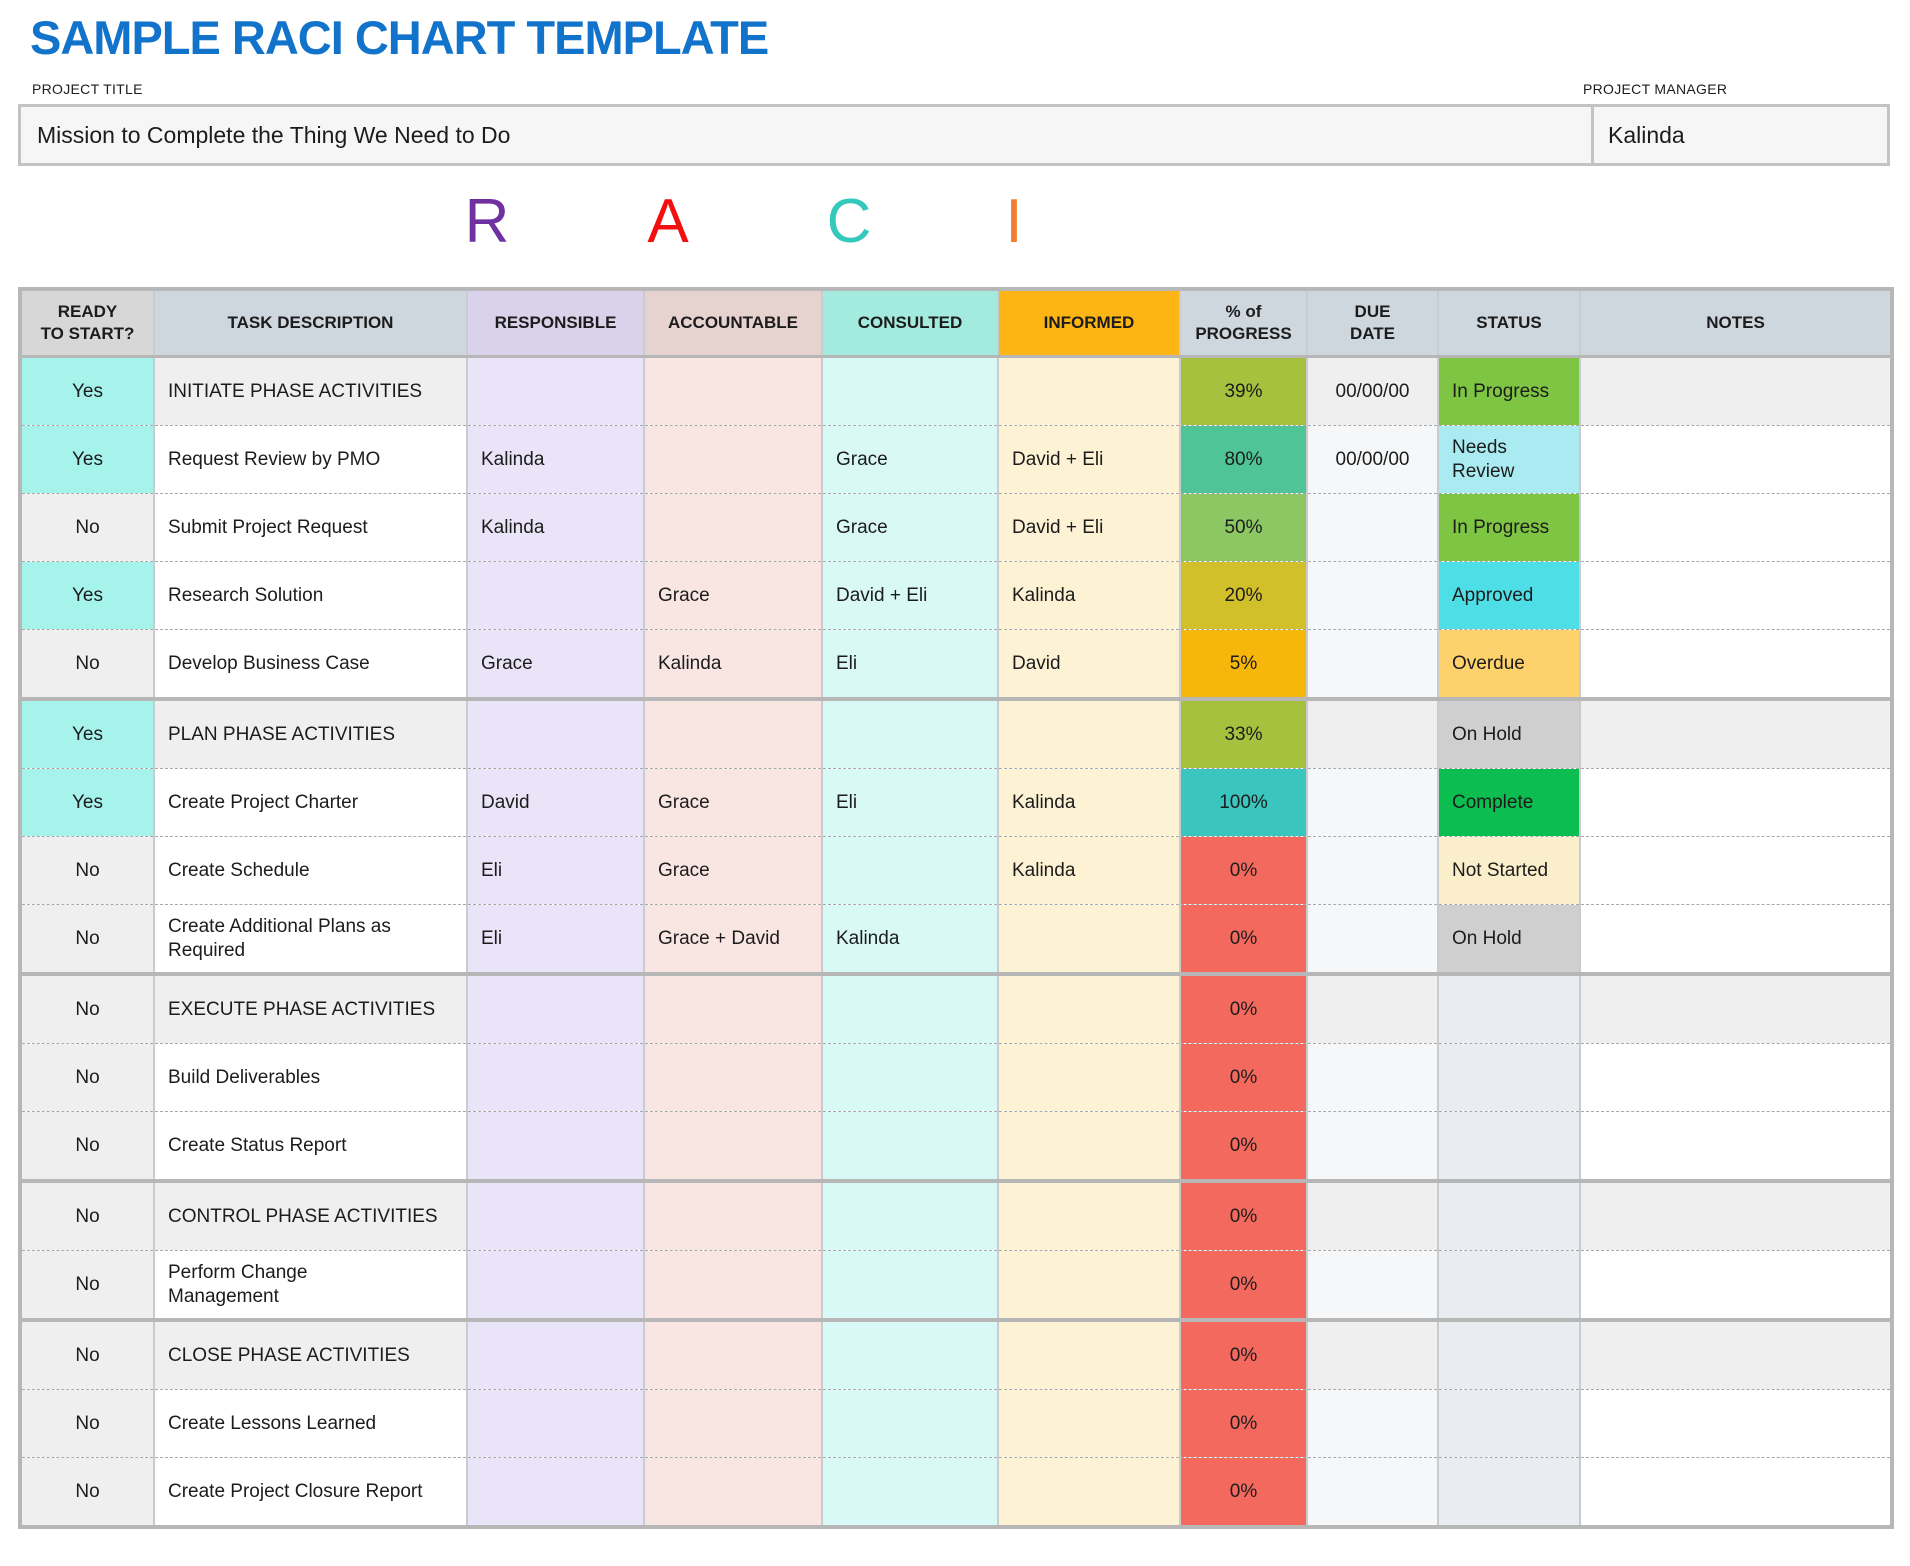 The width and height of the screenshot is (1910, 1566). Describe the element at coordinates (1509, 870) in the screenshot. I see `cell-status: Not Started` at that location.